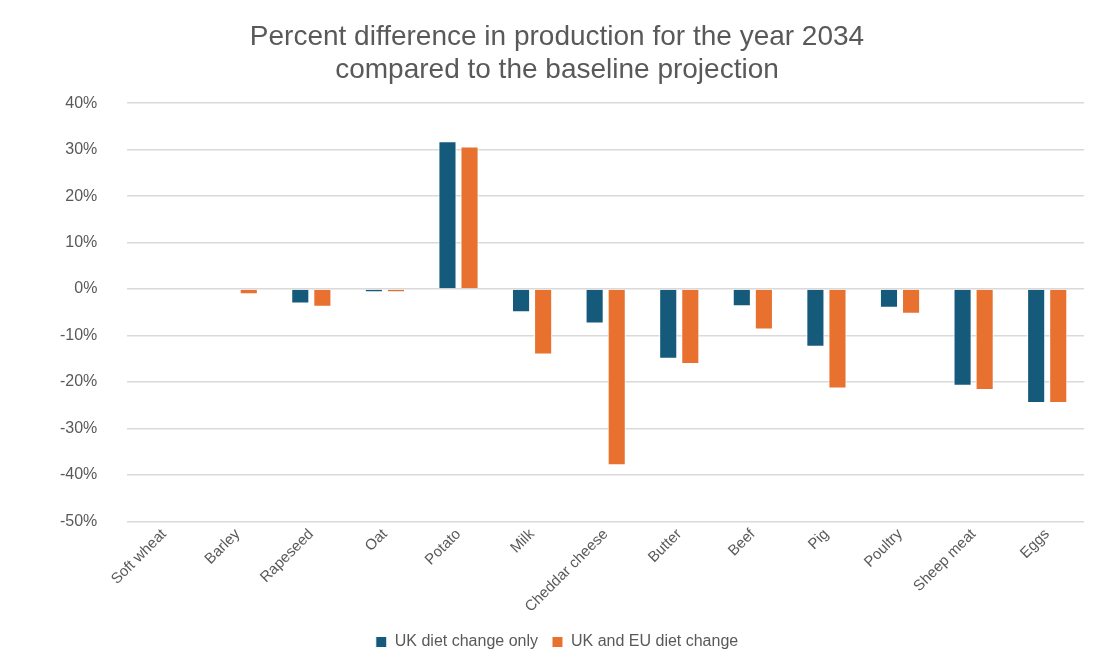 The width and height of the screenshot is (1104, 670). What do you see at coordinates (81, 195) in the screenshot?
I see `y-tick-label: 20%` at bounding box center [81, 195].